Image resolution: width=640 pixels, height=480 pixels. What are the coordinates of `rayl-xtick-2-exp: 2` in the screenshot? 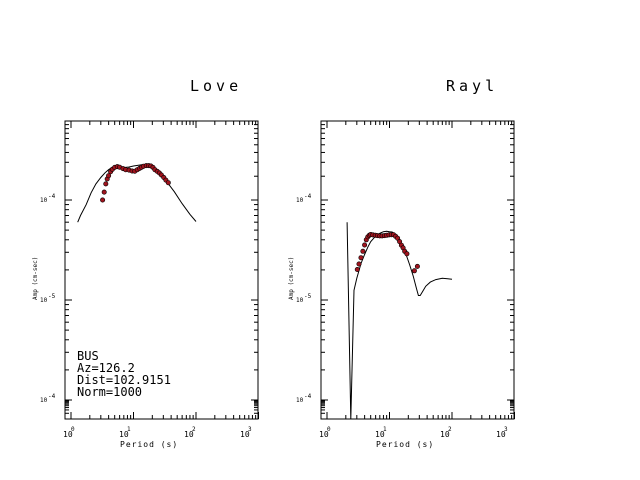 It's located at (450, 429).